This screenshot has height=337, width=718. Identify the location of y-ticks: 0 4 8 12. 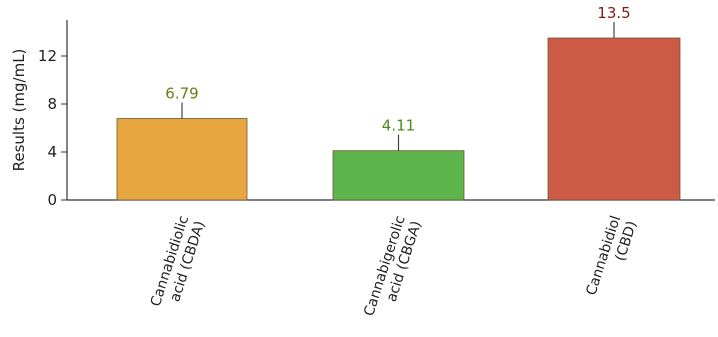
(52, 128).